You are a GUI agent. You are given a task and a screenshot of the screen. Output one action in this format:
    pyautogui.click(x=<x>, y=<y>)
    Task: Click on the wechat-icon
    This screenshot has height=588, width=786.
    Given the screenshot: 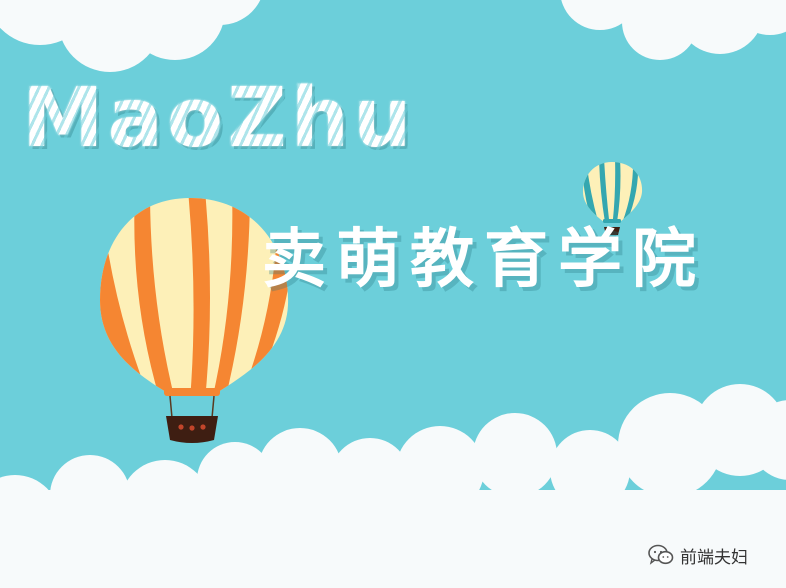 What is the action you would take?
    pyautogui.click(x=661, y=554)
    